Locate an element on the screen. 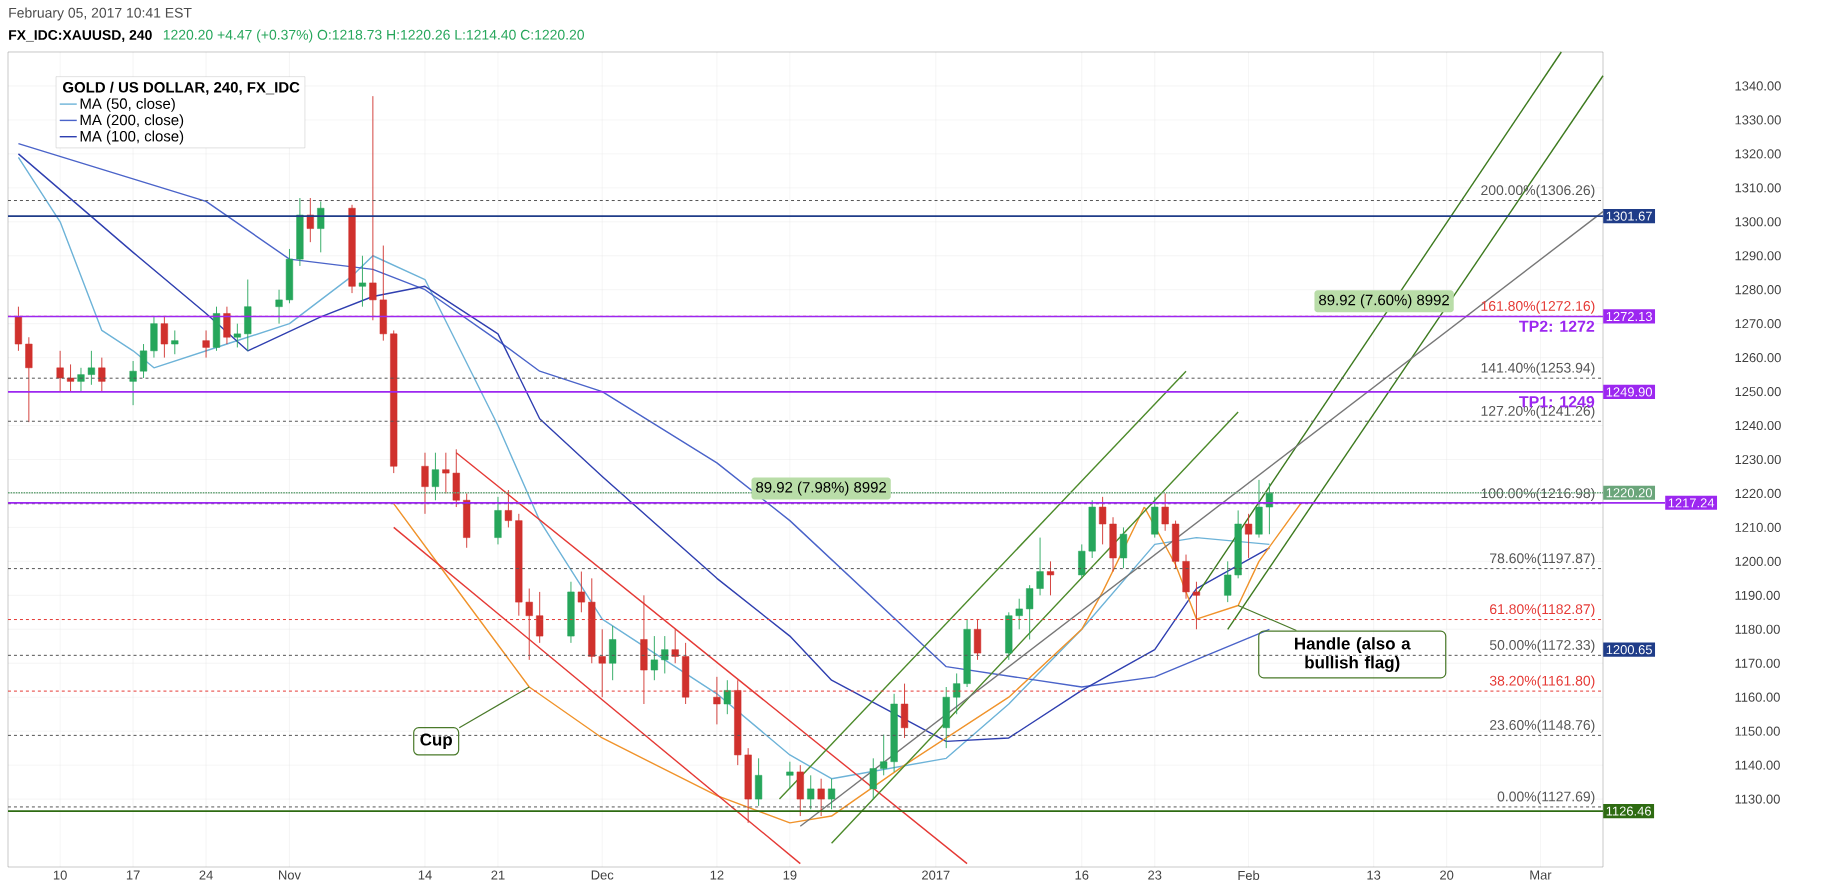 The height and width of the screenshot is (895, 1824). y-tick-label: 1280.00 is located at coordinates (1758, 290).